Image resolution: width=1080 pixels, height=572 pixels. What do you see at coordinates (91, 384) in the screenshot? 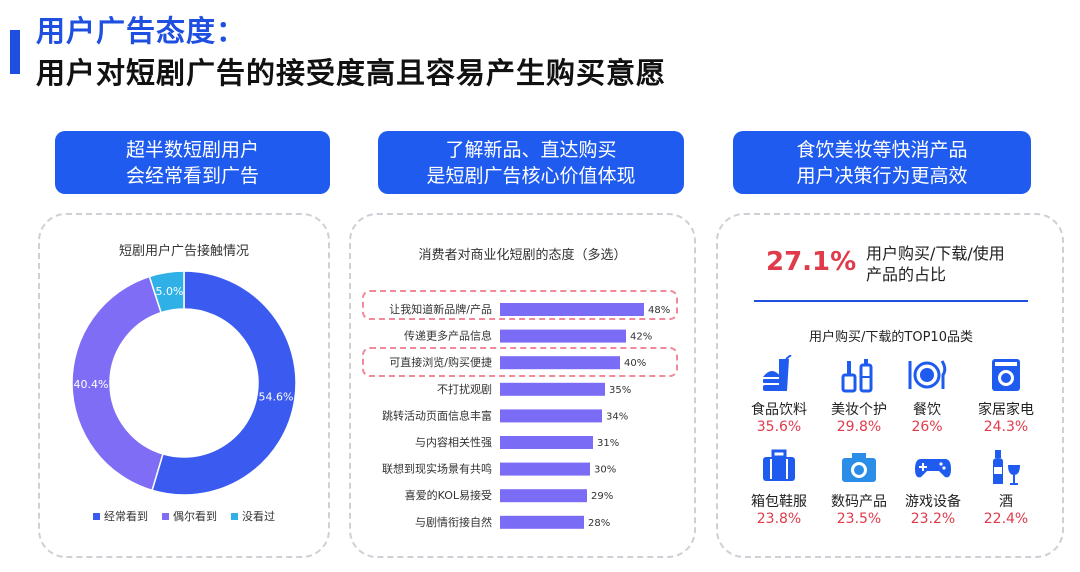
I see `donut-value-label-1: 40.4%` at bounding box center [91, 384].